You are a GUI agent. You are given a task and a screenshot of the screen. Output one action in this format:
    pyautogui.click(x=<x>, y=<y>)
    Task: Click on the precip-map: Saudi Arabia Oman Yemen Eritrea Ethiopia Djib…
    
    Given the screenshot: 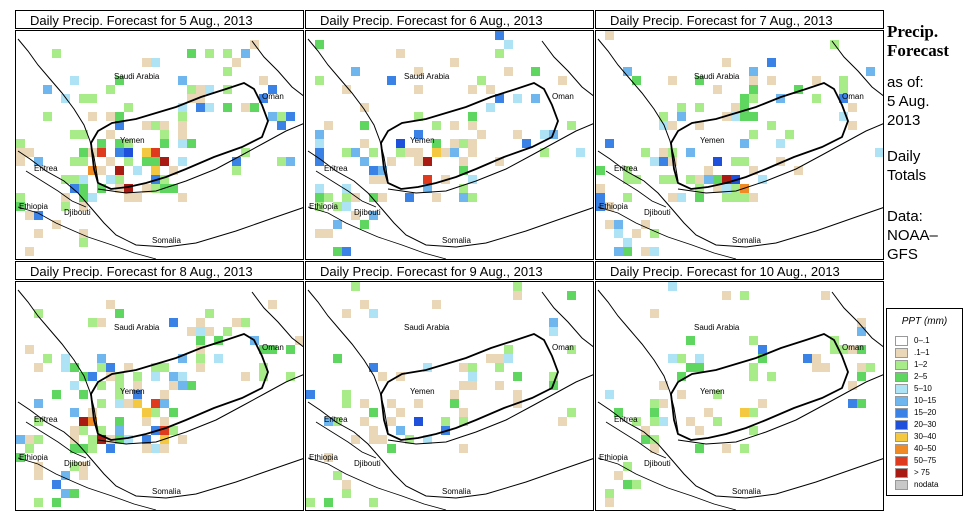 What is the action you would take?
    pyautogui.click(x=449, y=396)
    